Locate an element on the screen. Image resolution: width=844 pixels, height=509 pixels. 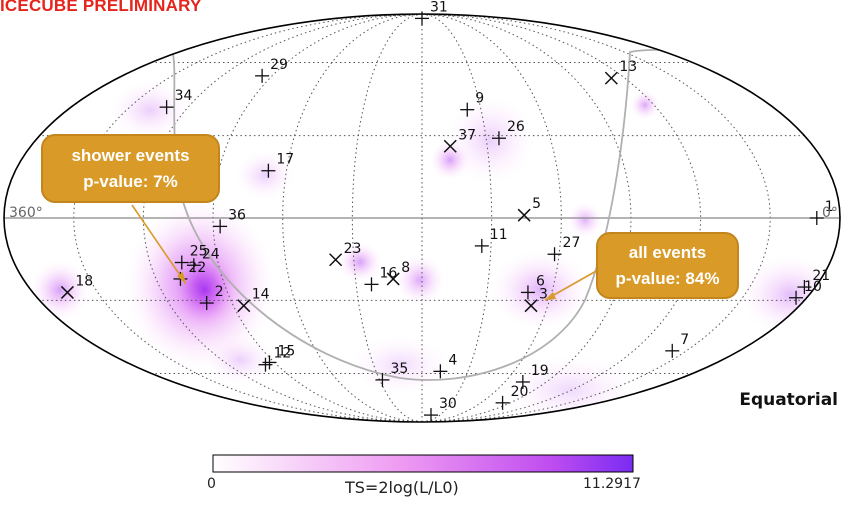
event-marker: 16 is located at coordinates (380, 278).